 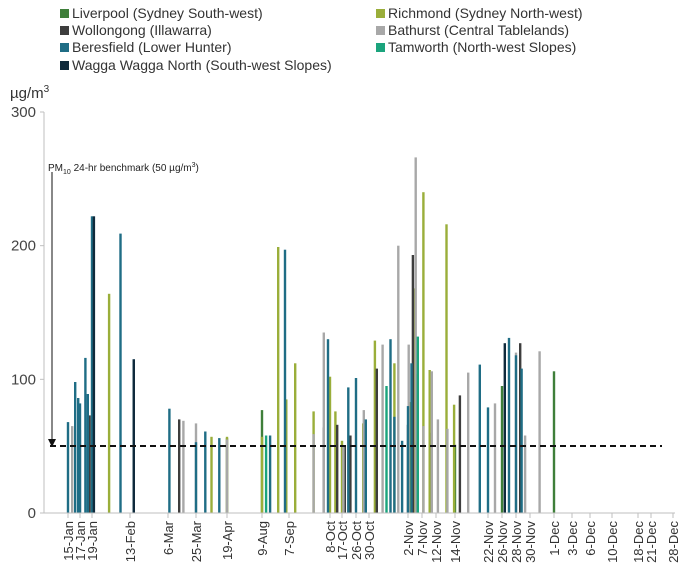 What do you see at coordinates (590, 538) in the screenshot?
I see `x-tick-label: 6-Dec` at bounding box center [590, 538].